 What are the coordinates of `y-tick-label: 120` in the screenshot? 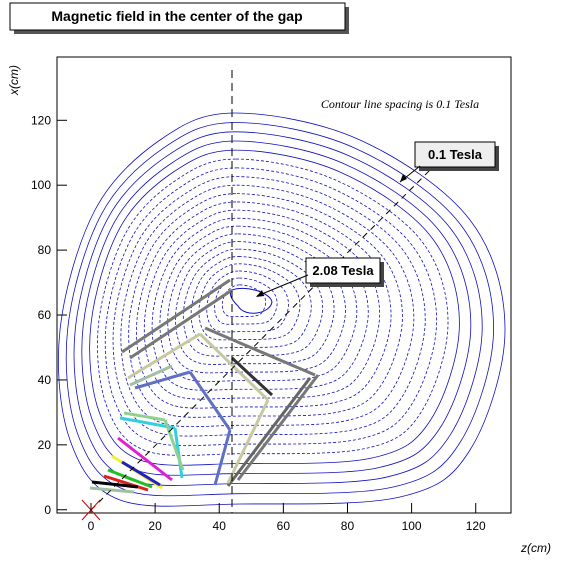 It's located at (41, 120).